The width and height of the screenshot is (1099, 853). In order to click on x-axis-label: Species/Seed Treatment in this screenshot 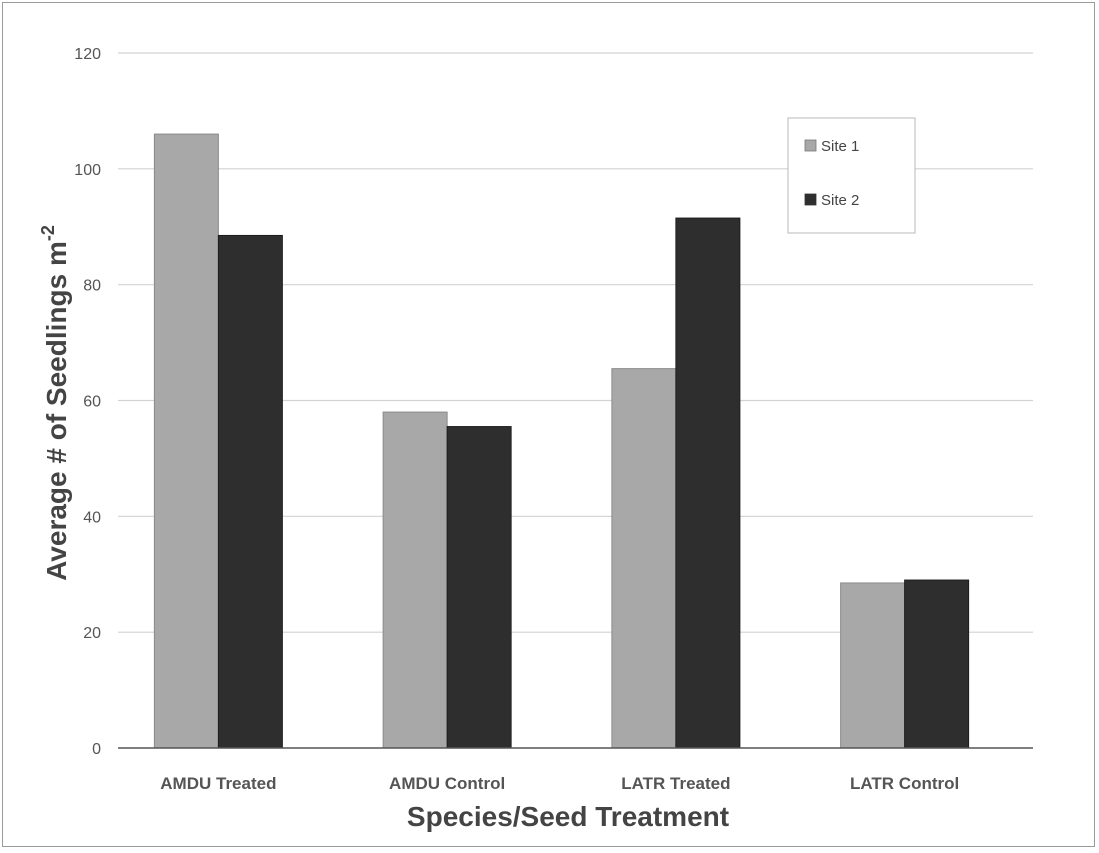, I will do `click(568, 816)`.